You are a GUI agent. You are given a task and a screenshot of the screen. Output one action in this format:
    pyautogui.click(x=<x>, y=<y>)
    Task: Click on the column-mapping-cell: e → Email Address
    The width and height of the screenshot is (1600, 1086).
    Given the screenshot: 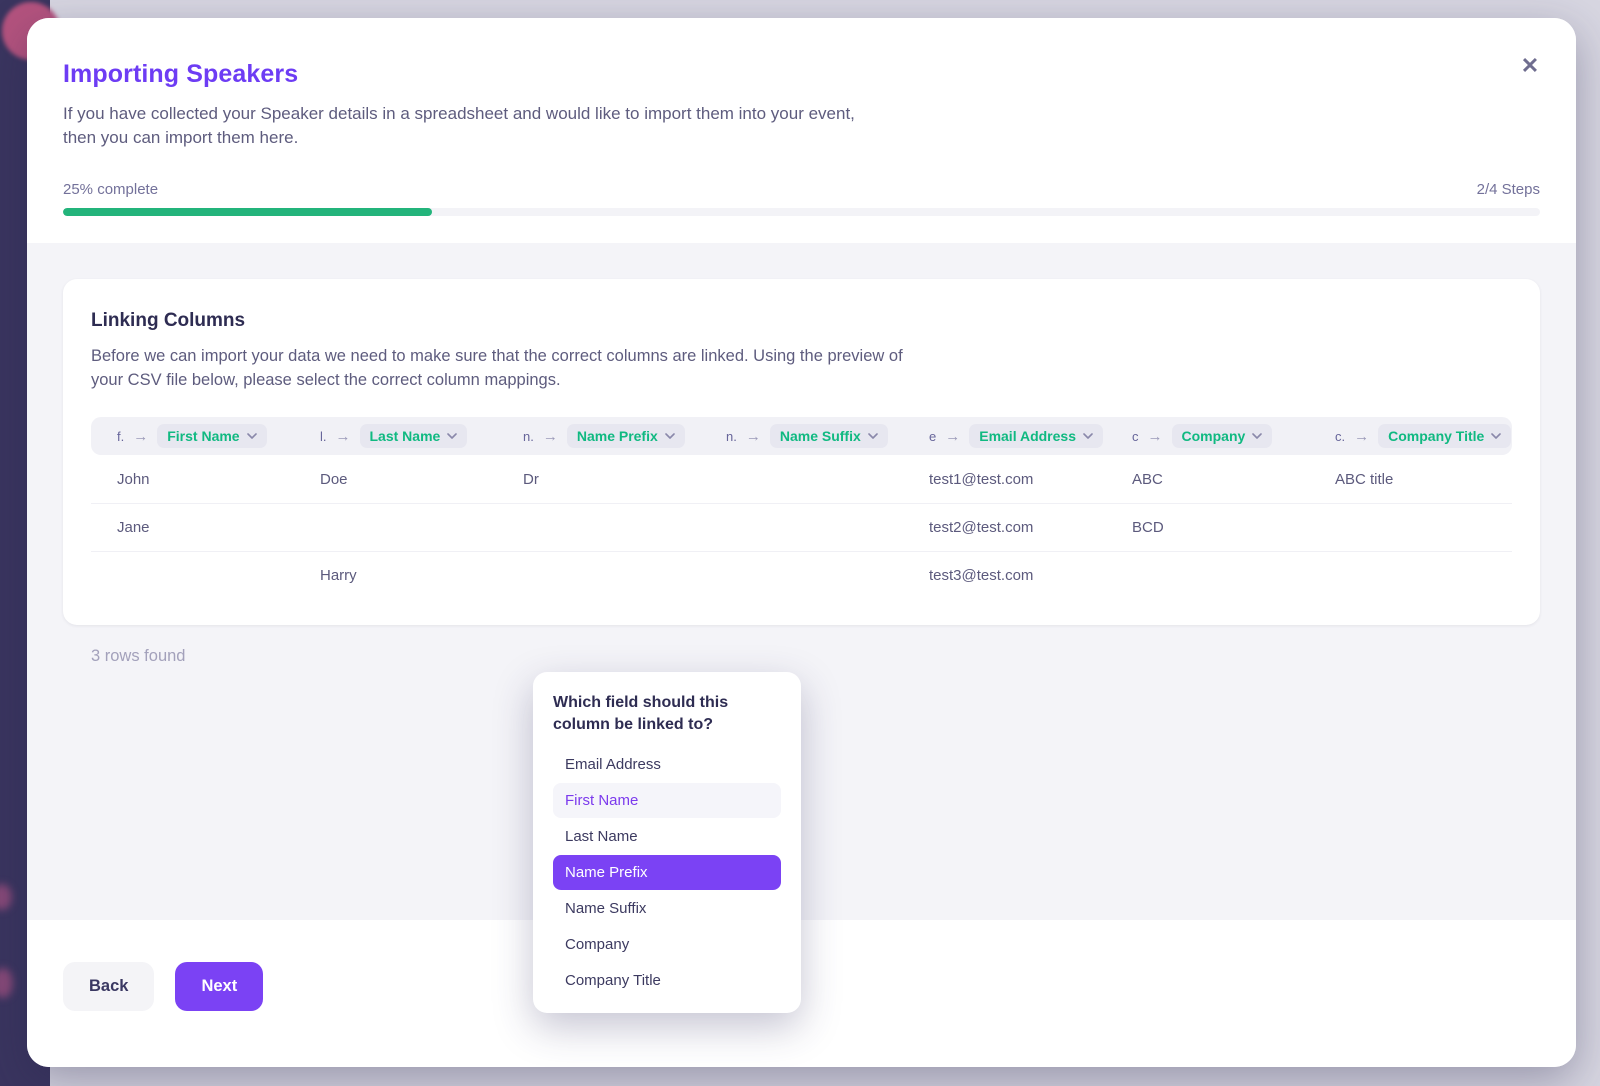 What is the action you would take?
    pyautogui.click(x=1004, y=436)
    